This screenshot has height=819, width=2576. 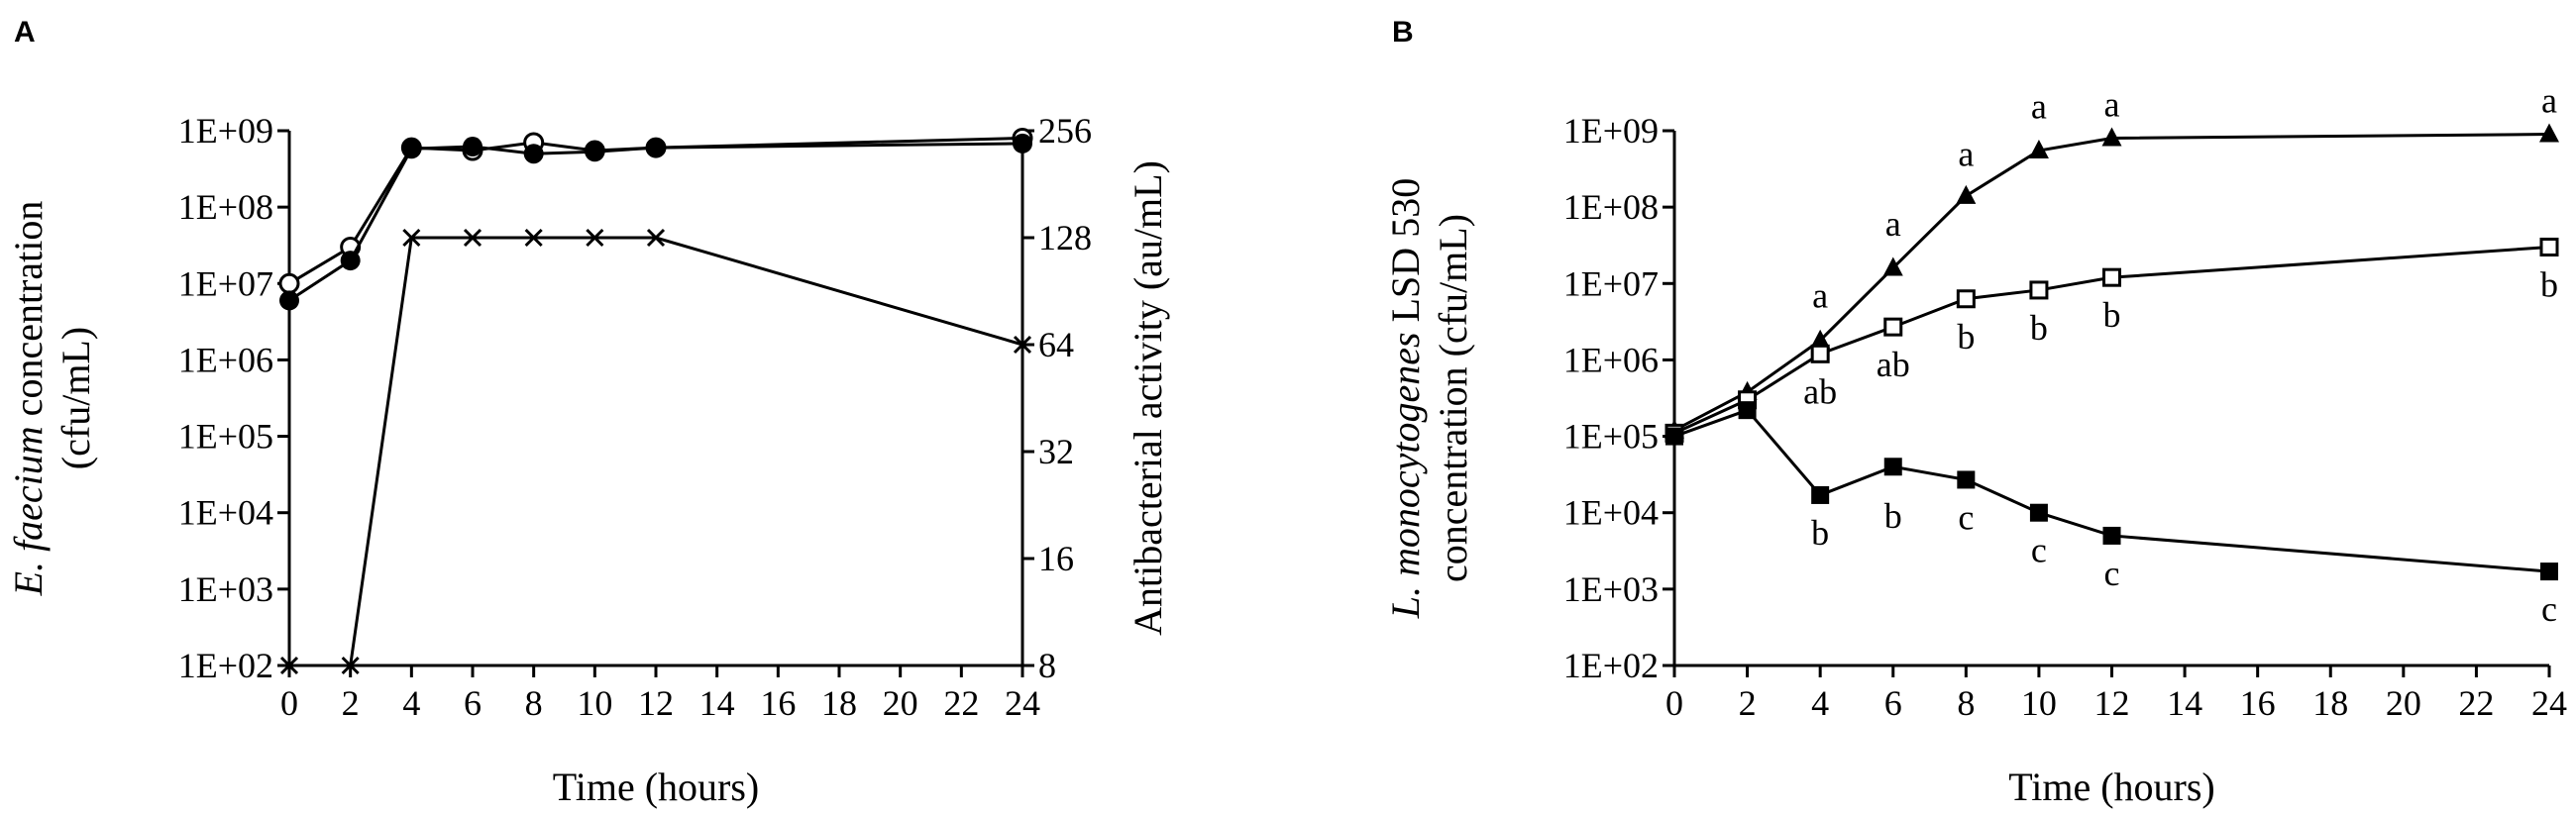 I want to click on panel-b-y-axis-title: L. monocytogenes LSD 530, so click(x=1405, y=398).